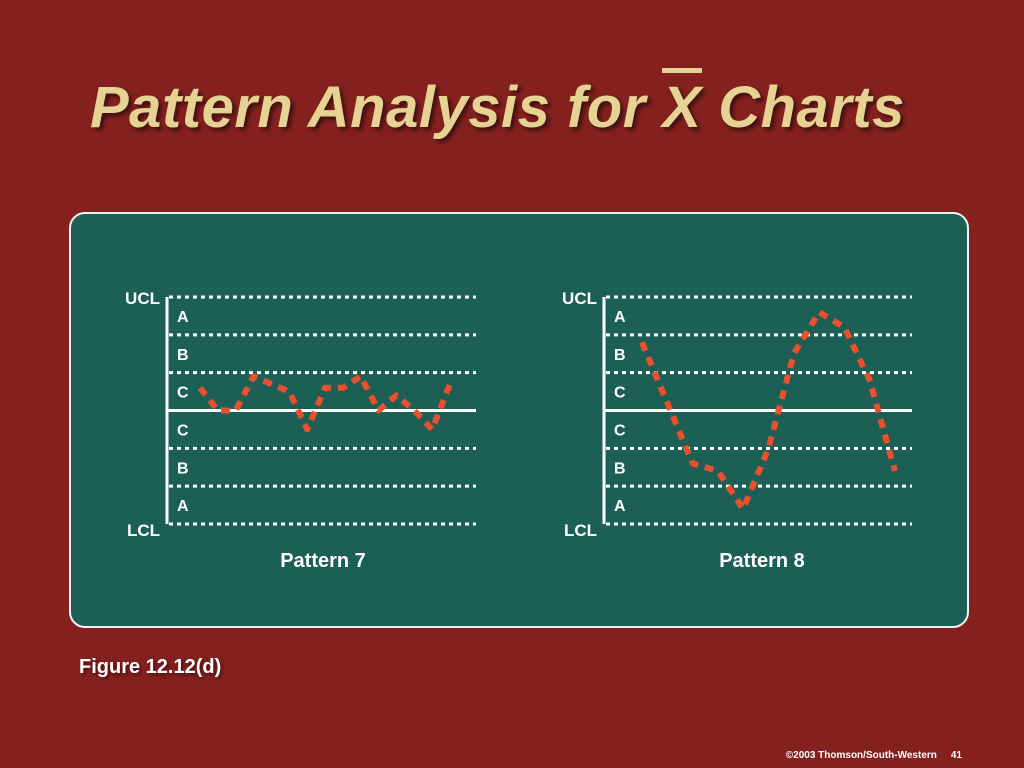 This screenshot has width=1024, height=768. Describe the element at coordinates (323, 561) in the screenshot. I see `chart-1-title: Pattern 7` at that location.